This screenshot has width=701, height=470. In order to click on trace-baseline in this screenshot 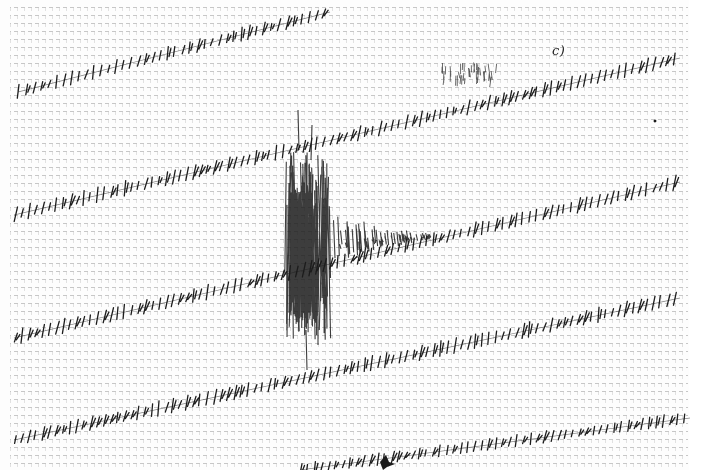, I will do `click(495, 443)`.